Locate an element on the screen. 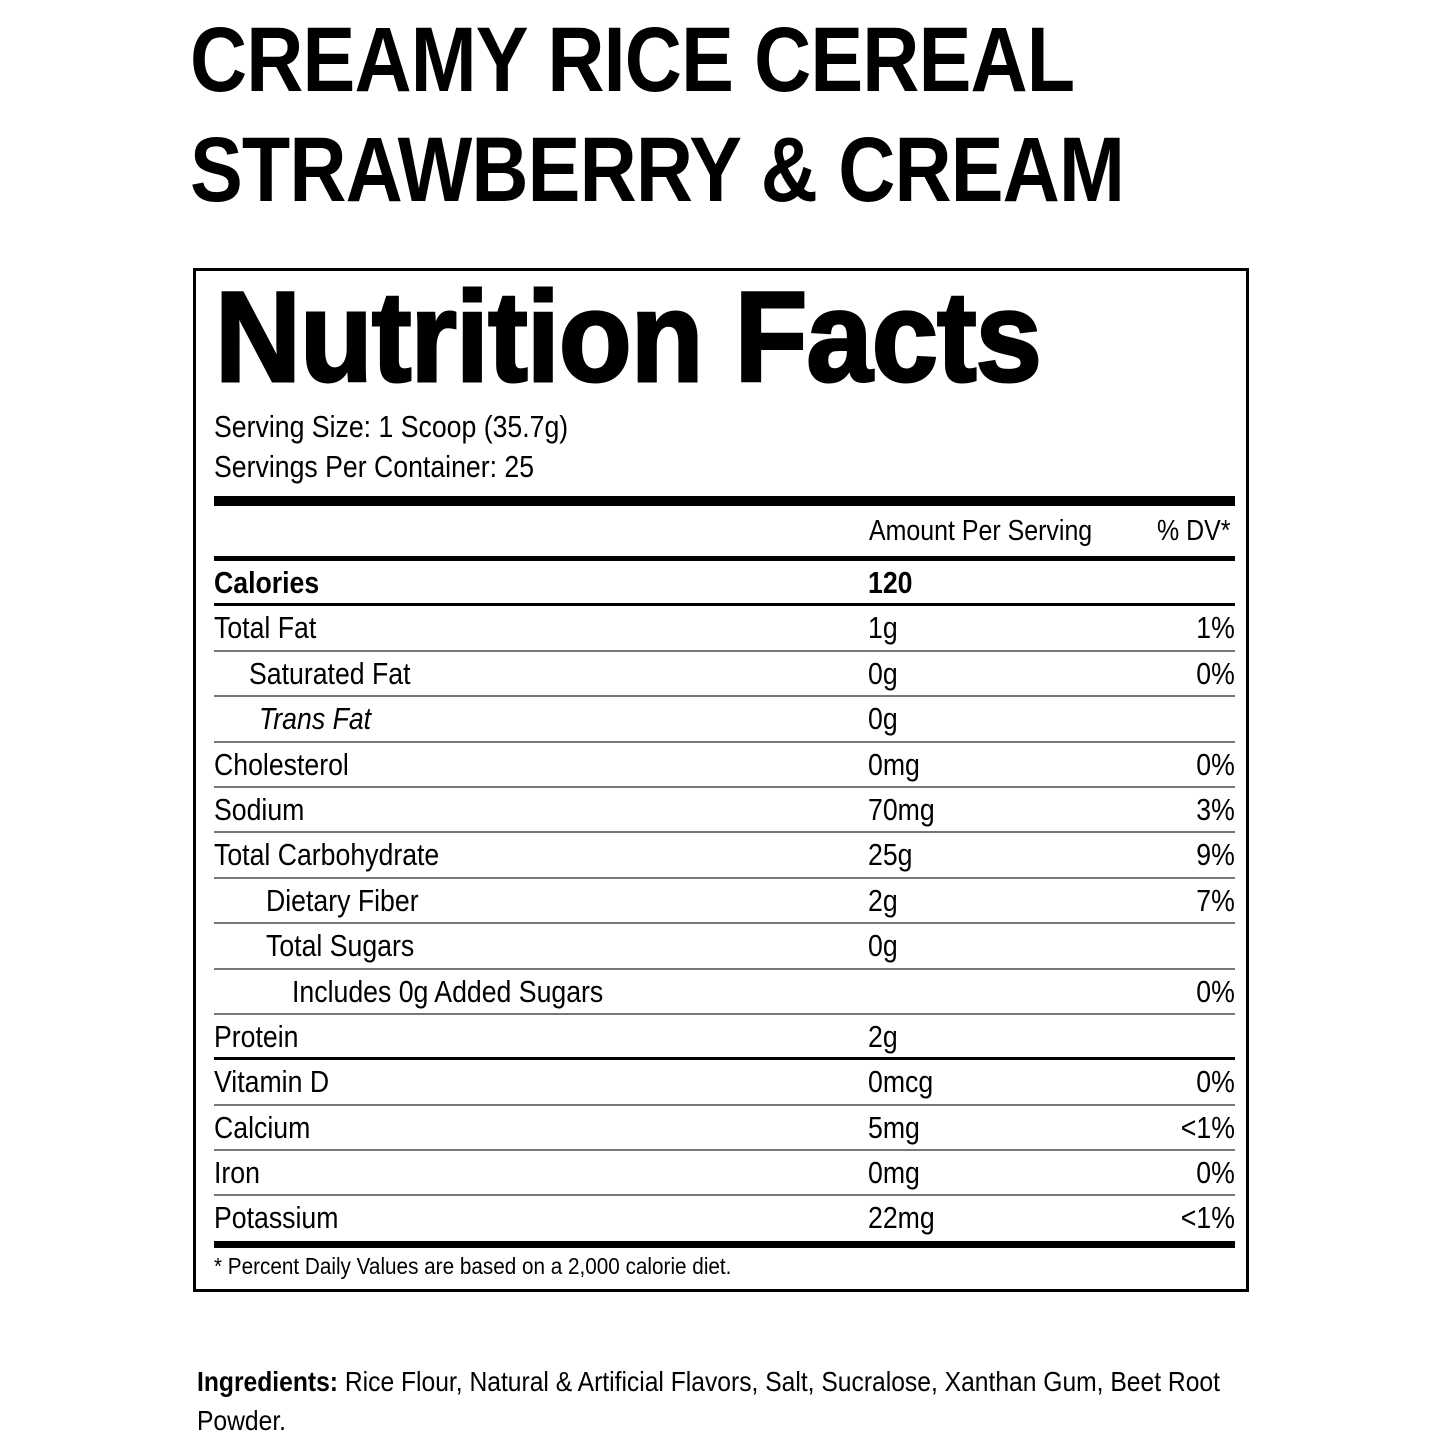 This screenshot has width=1438, height=1440. nutrient-row: Includes 0g Added Sugars 0% is located at coordinates (724, 992).